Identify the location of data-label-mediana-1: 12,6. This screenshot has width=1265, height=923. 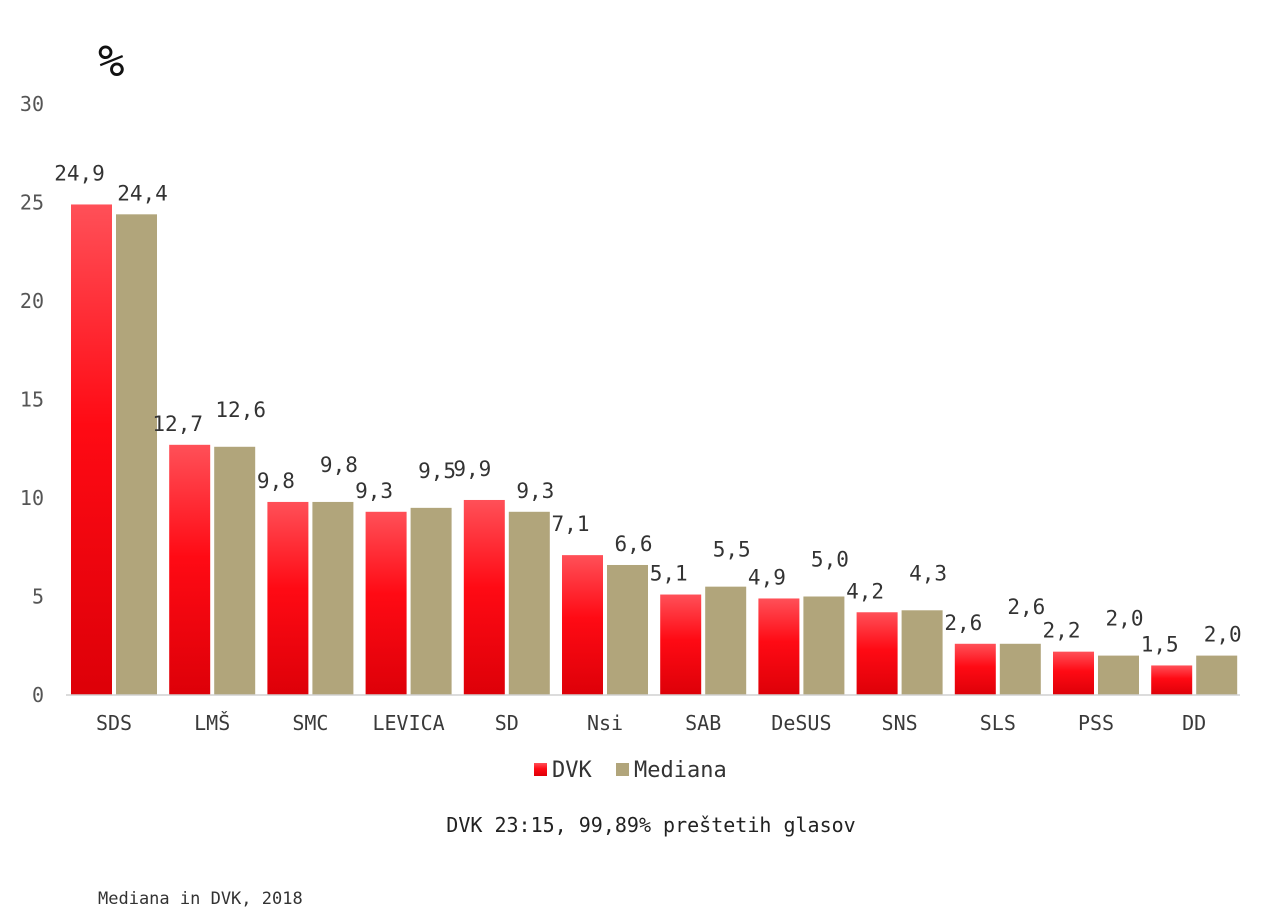
(240, 410).